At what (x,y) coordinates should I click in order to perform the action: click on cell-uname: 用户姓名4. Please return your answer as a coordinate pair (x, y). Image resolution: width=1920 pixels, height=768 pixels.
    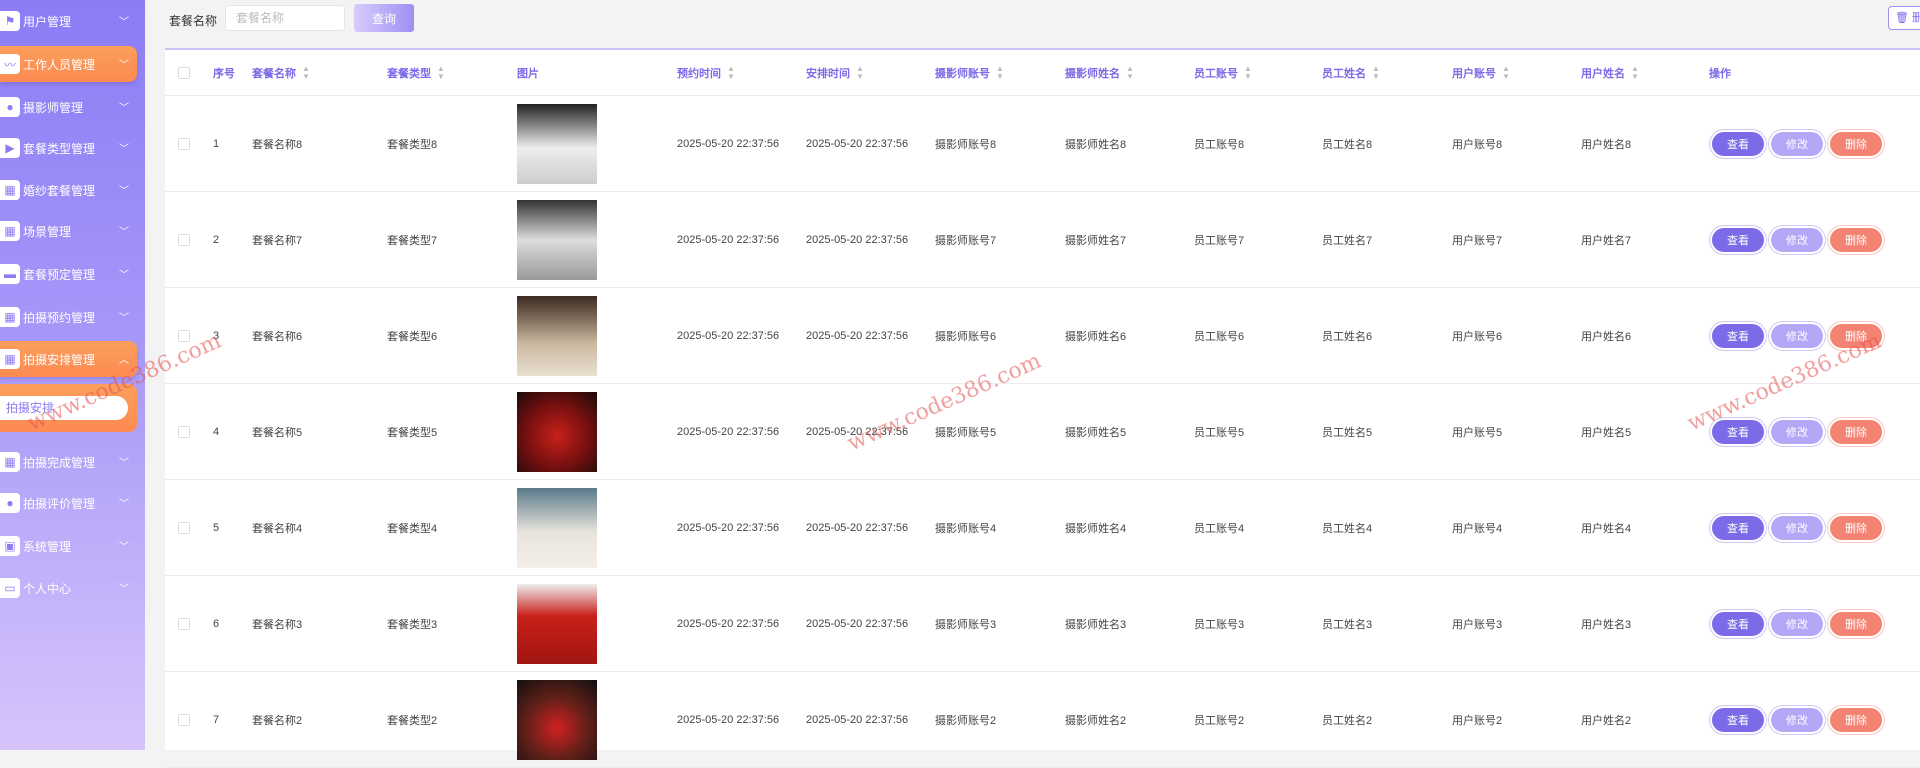
    Looking at the image, I should click on (1606, 528).